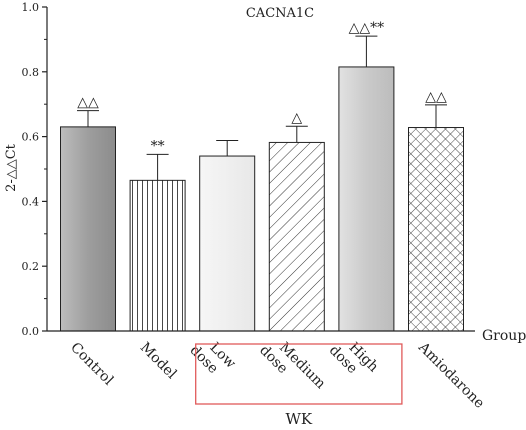 The image size is (526, 430). I want to click on x-axis-label: Group, so click(504, 336).